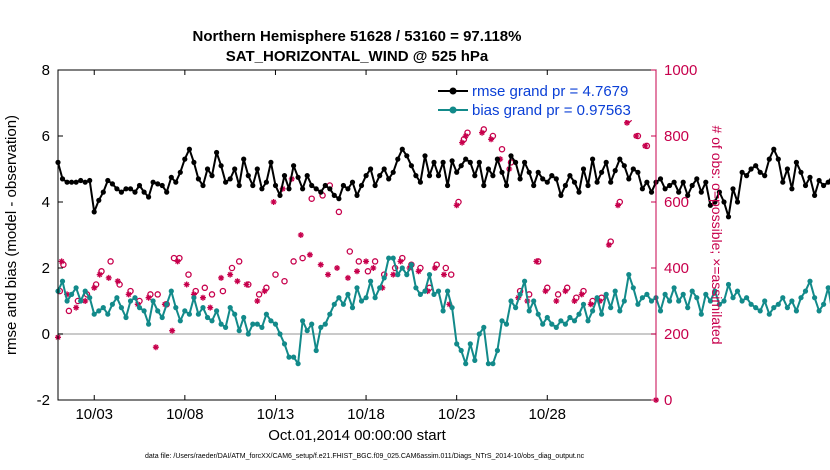  What do you see at coordinates (43, 400) in the screenshot?
I see `y-tick-label: -2` at bounding box center [43, 400].